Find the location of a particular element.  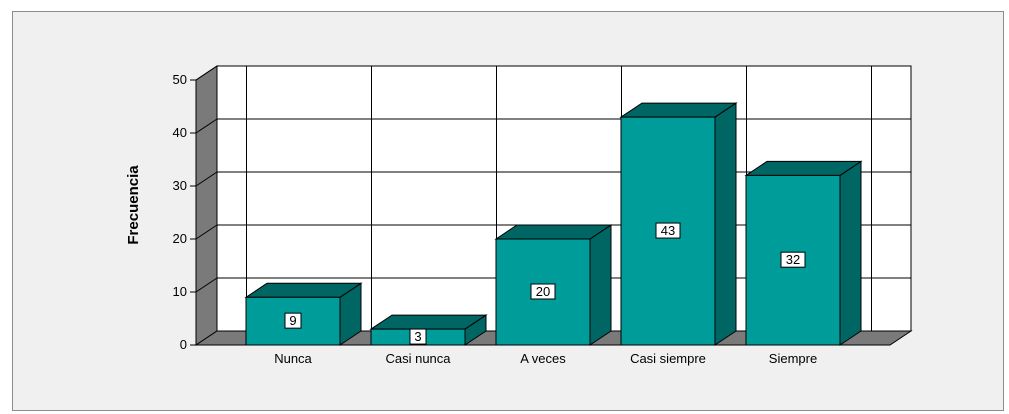

x-tick-label: Siempre is located at coordinates (793, 358).